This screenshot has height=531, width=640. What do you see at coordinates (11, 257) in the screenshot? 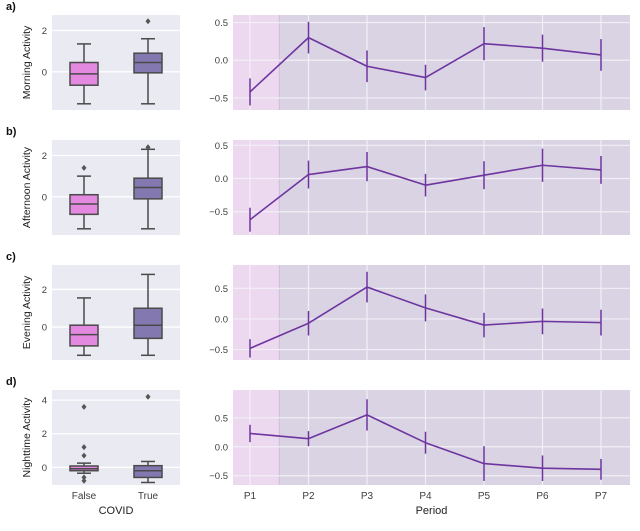
I see `panel-letter-c: c)` at bounding box center [11, 257].